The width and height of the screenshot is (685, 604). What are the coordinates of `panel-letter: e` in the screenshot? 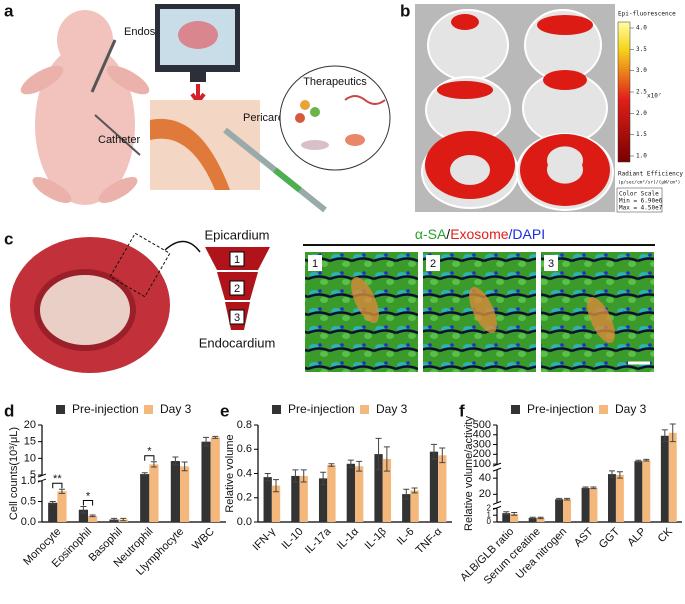 It's located at (224, 410).